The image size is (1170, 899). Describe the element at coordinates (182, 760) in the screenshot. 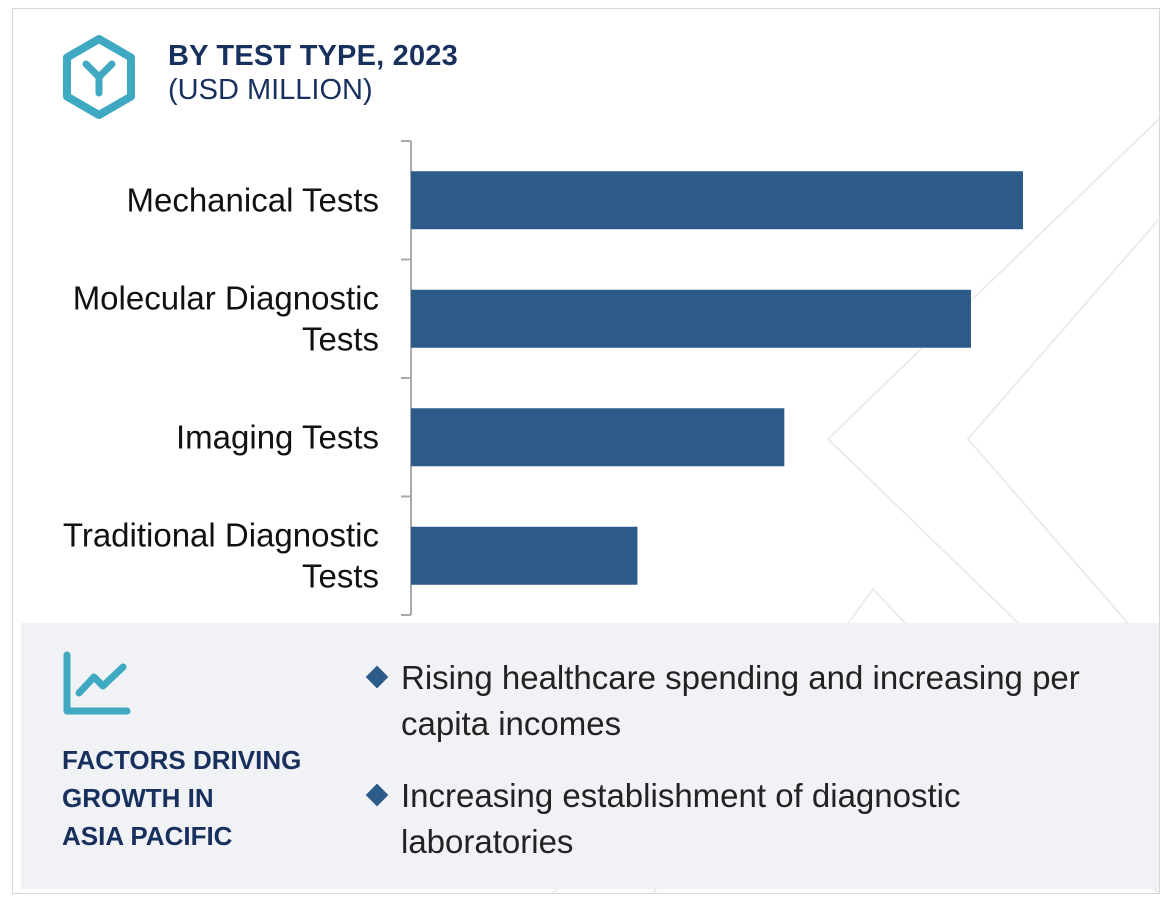

I see `factors-title-line: FACTORS DRIVING` at that location.